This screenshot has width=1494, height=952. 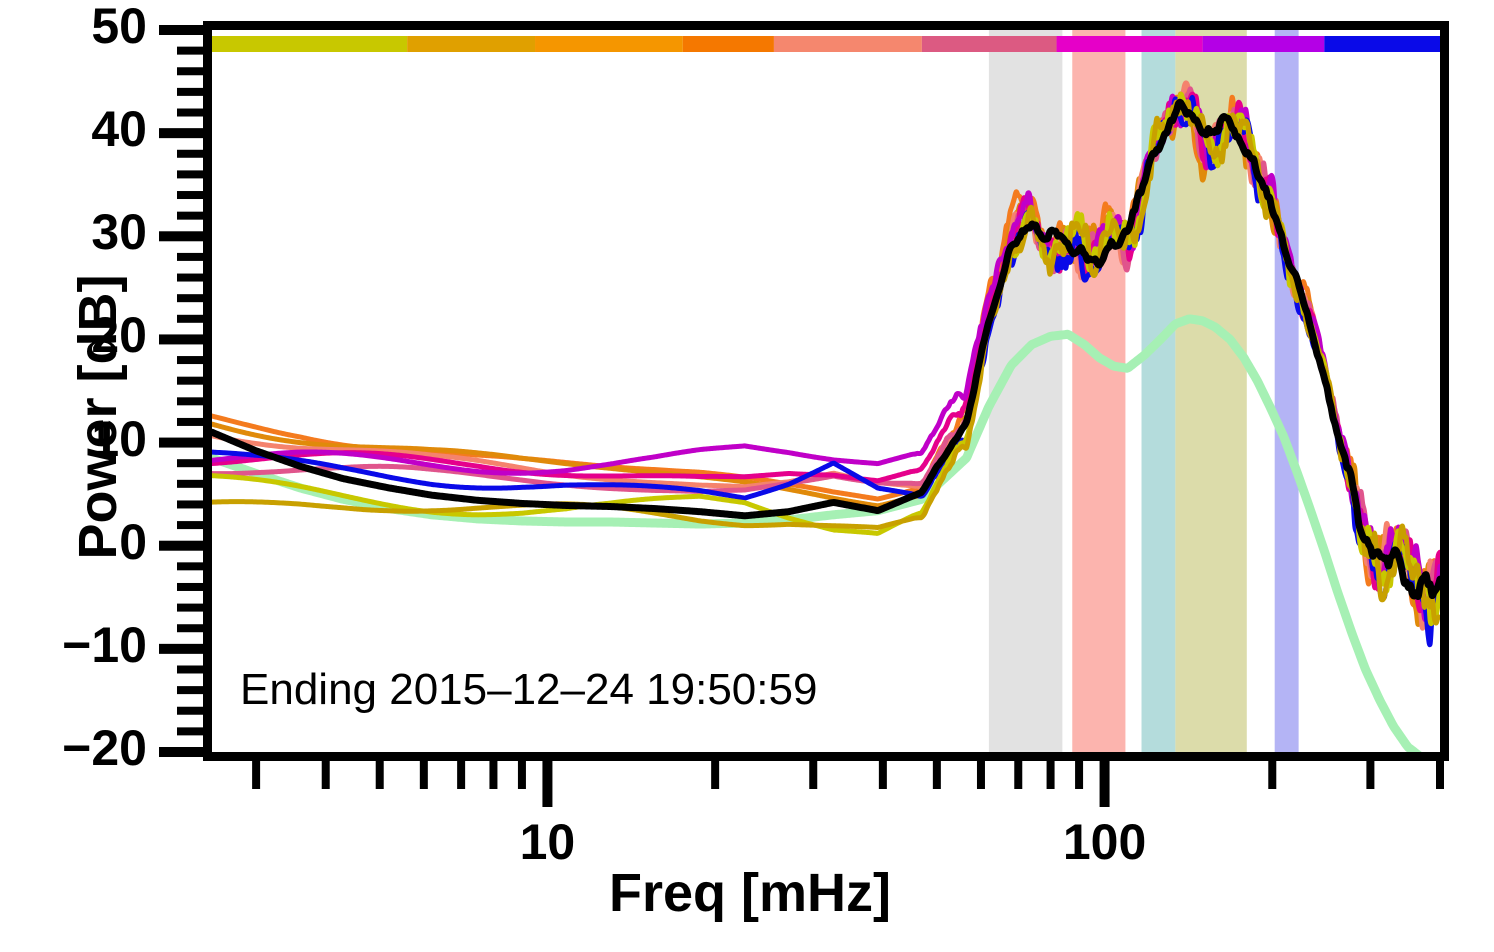 I want to click on axis-right-spine, so click(x=1444, y=391).